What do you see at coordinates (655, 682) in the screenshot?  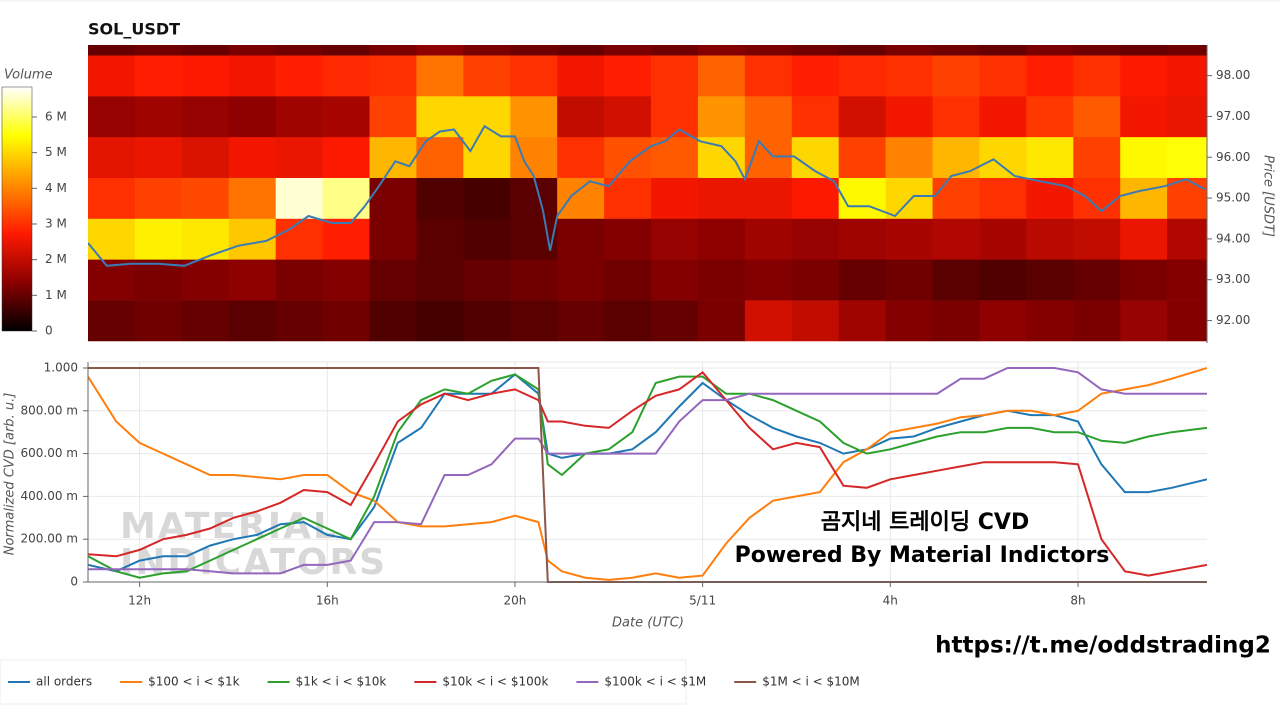 I see `legend-label: $100k < i < $1M` at bounding box center [655, 682].